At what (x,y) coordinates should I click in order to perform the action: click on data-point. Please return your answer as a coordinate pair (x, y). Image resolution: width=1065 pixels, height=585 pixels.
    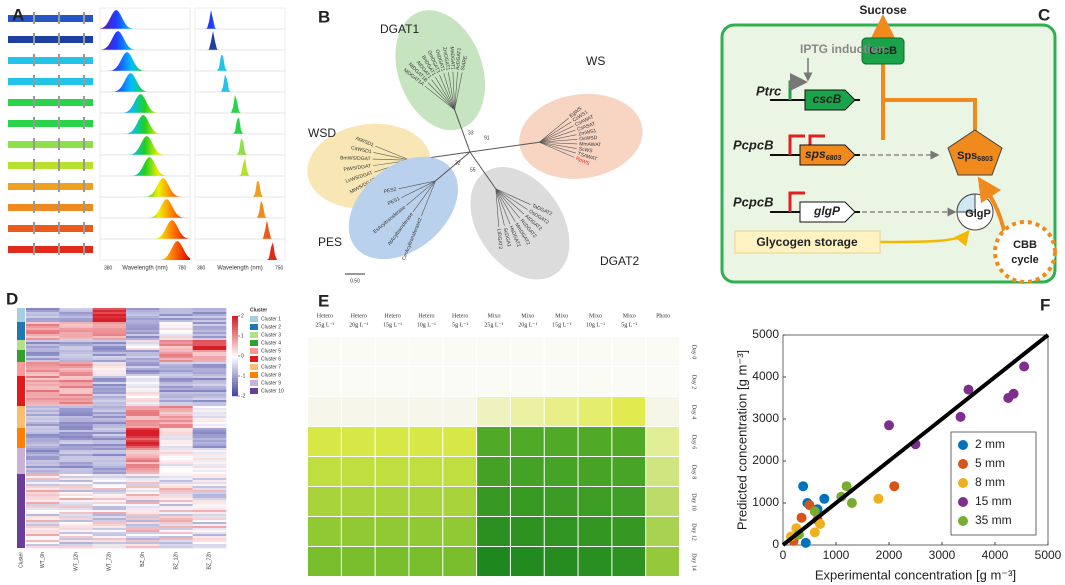
    Looking at the image, I should click on (894, 486).